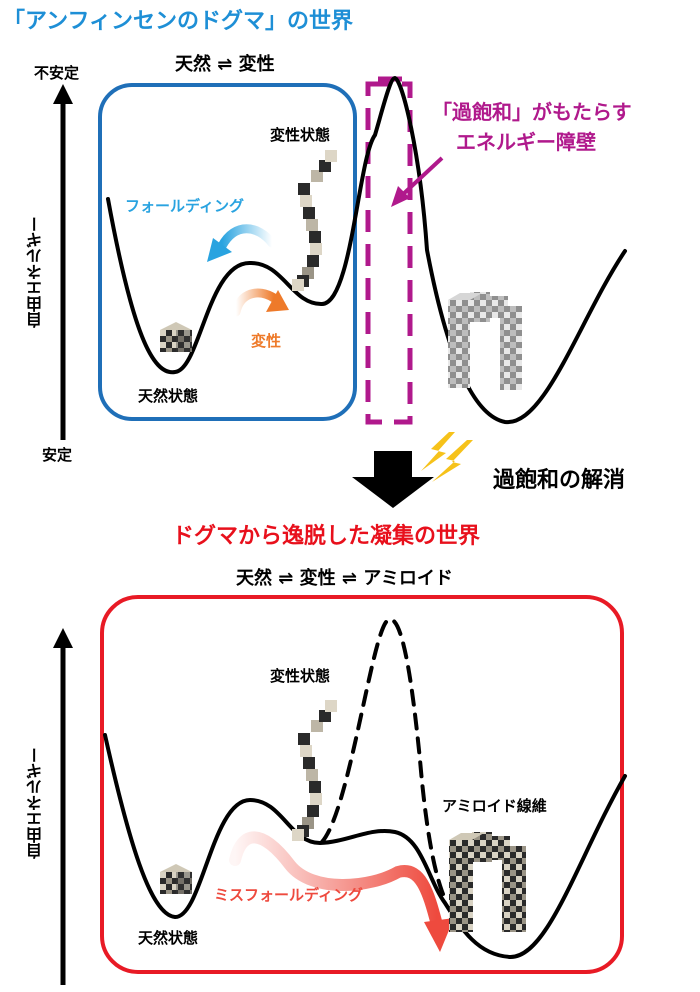 The width and height of the screenshot is (700, 992). What do you see at coordinates (400, 196) in the screenshot?
I see `barrier-pointer-arrowhead` at bounding box center [400, 196].